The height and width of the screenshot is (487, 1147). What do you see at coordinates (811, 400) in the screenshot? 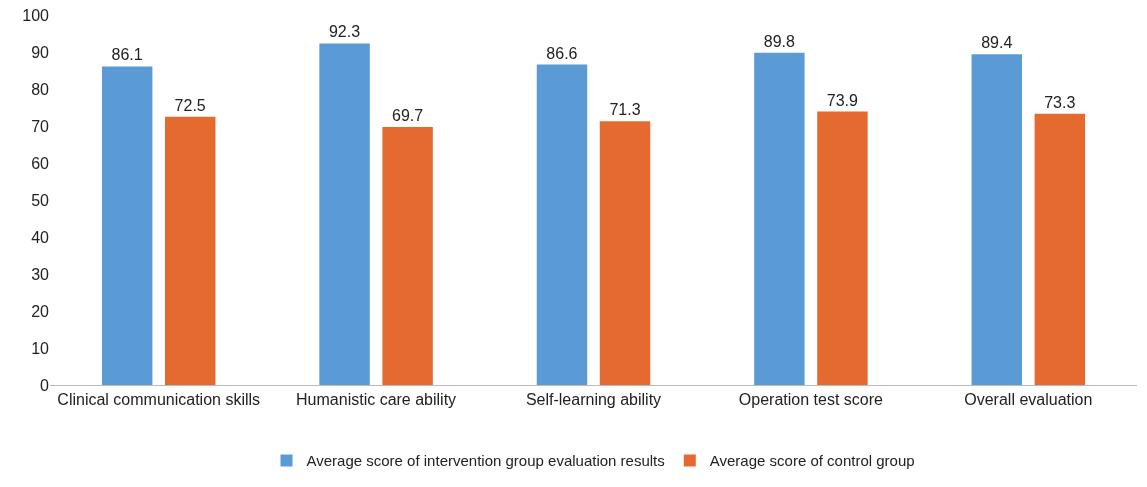
I see `x-tick-label: Operation test score` at bounding box center [811, 400].